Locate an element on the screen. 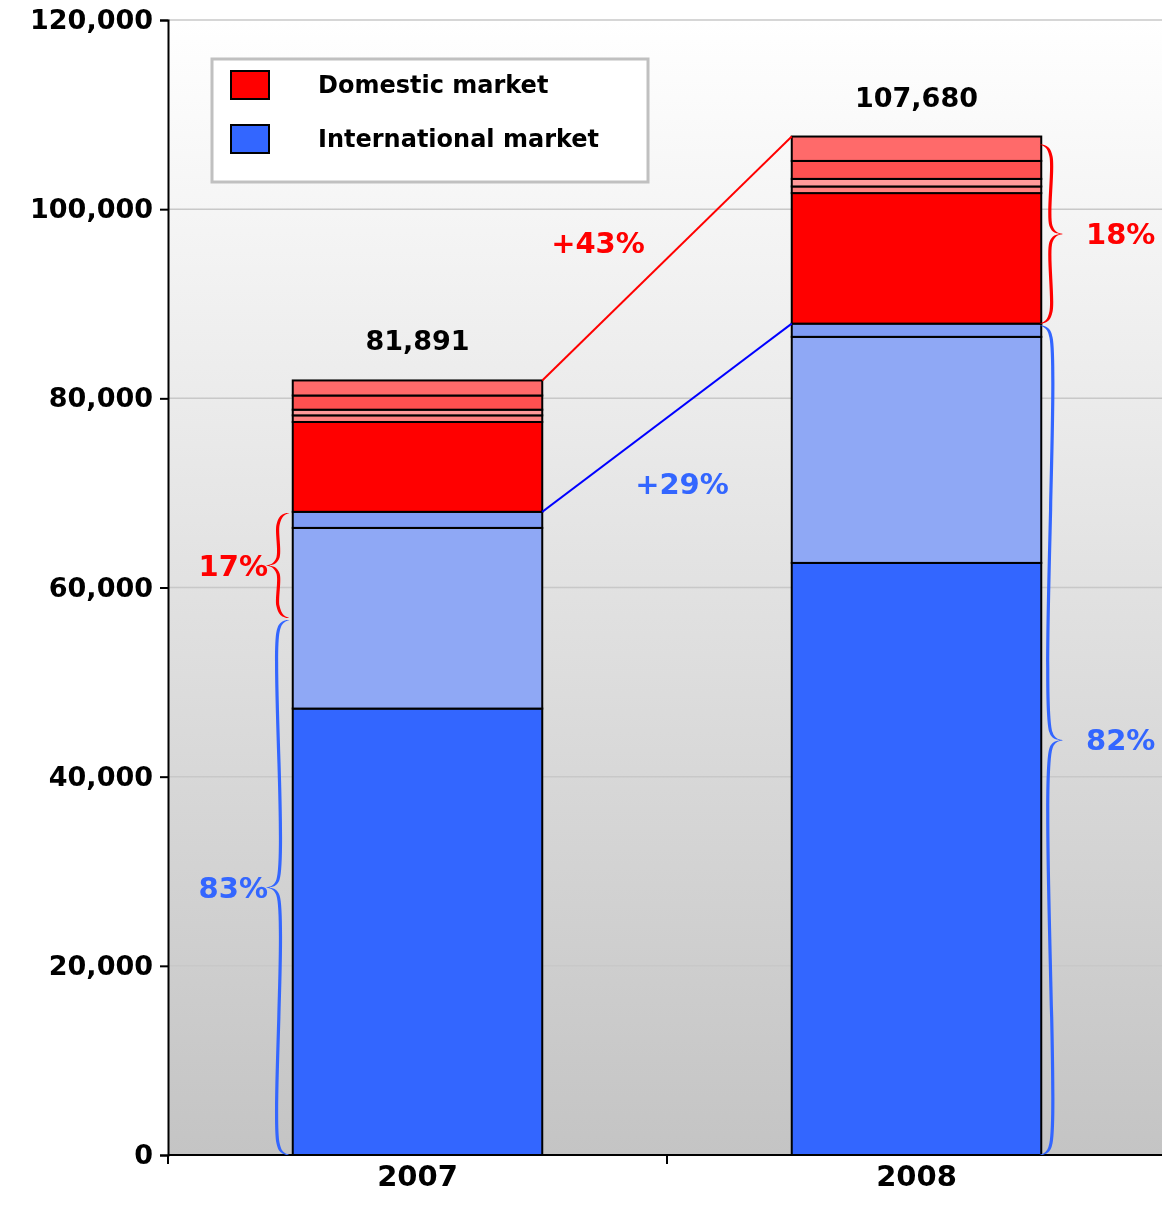 This screenshot has height=1216, width=1162. total-label: 81,891 is located at coordinates (417, 341).